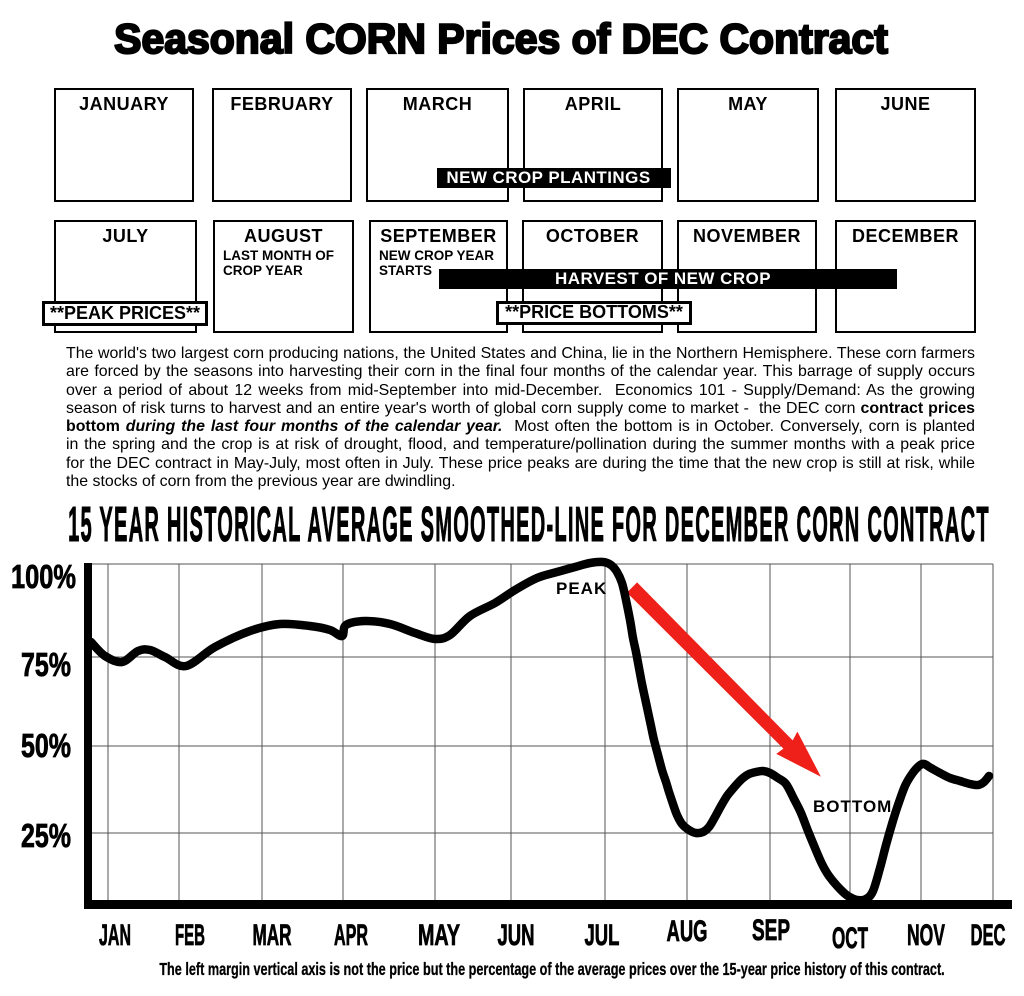 The height and width of the screenshot is (996, 1024). What do you see at coordinates (581, 588) in the screenshot?
I see `svg-text: PEAK` at bounding box center [581, 588].